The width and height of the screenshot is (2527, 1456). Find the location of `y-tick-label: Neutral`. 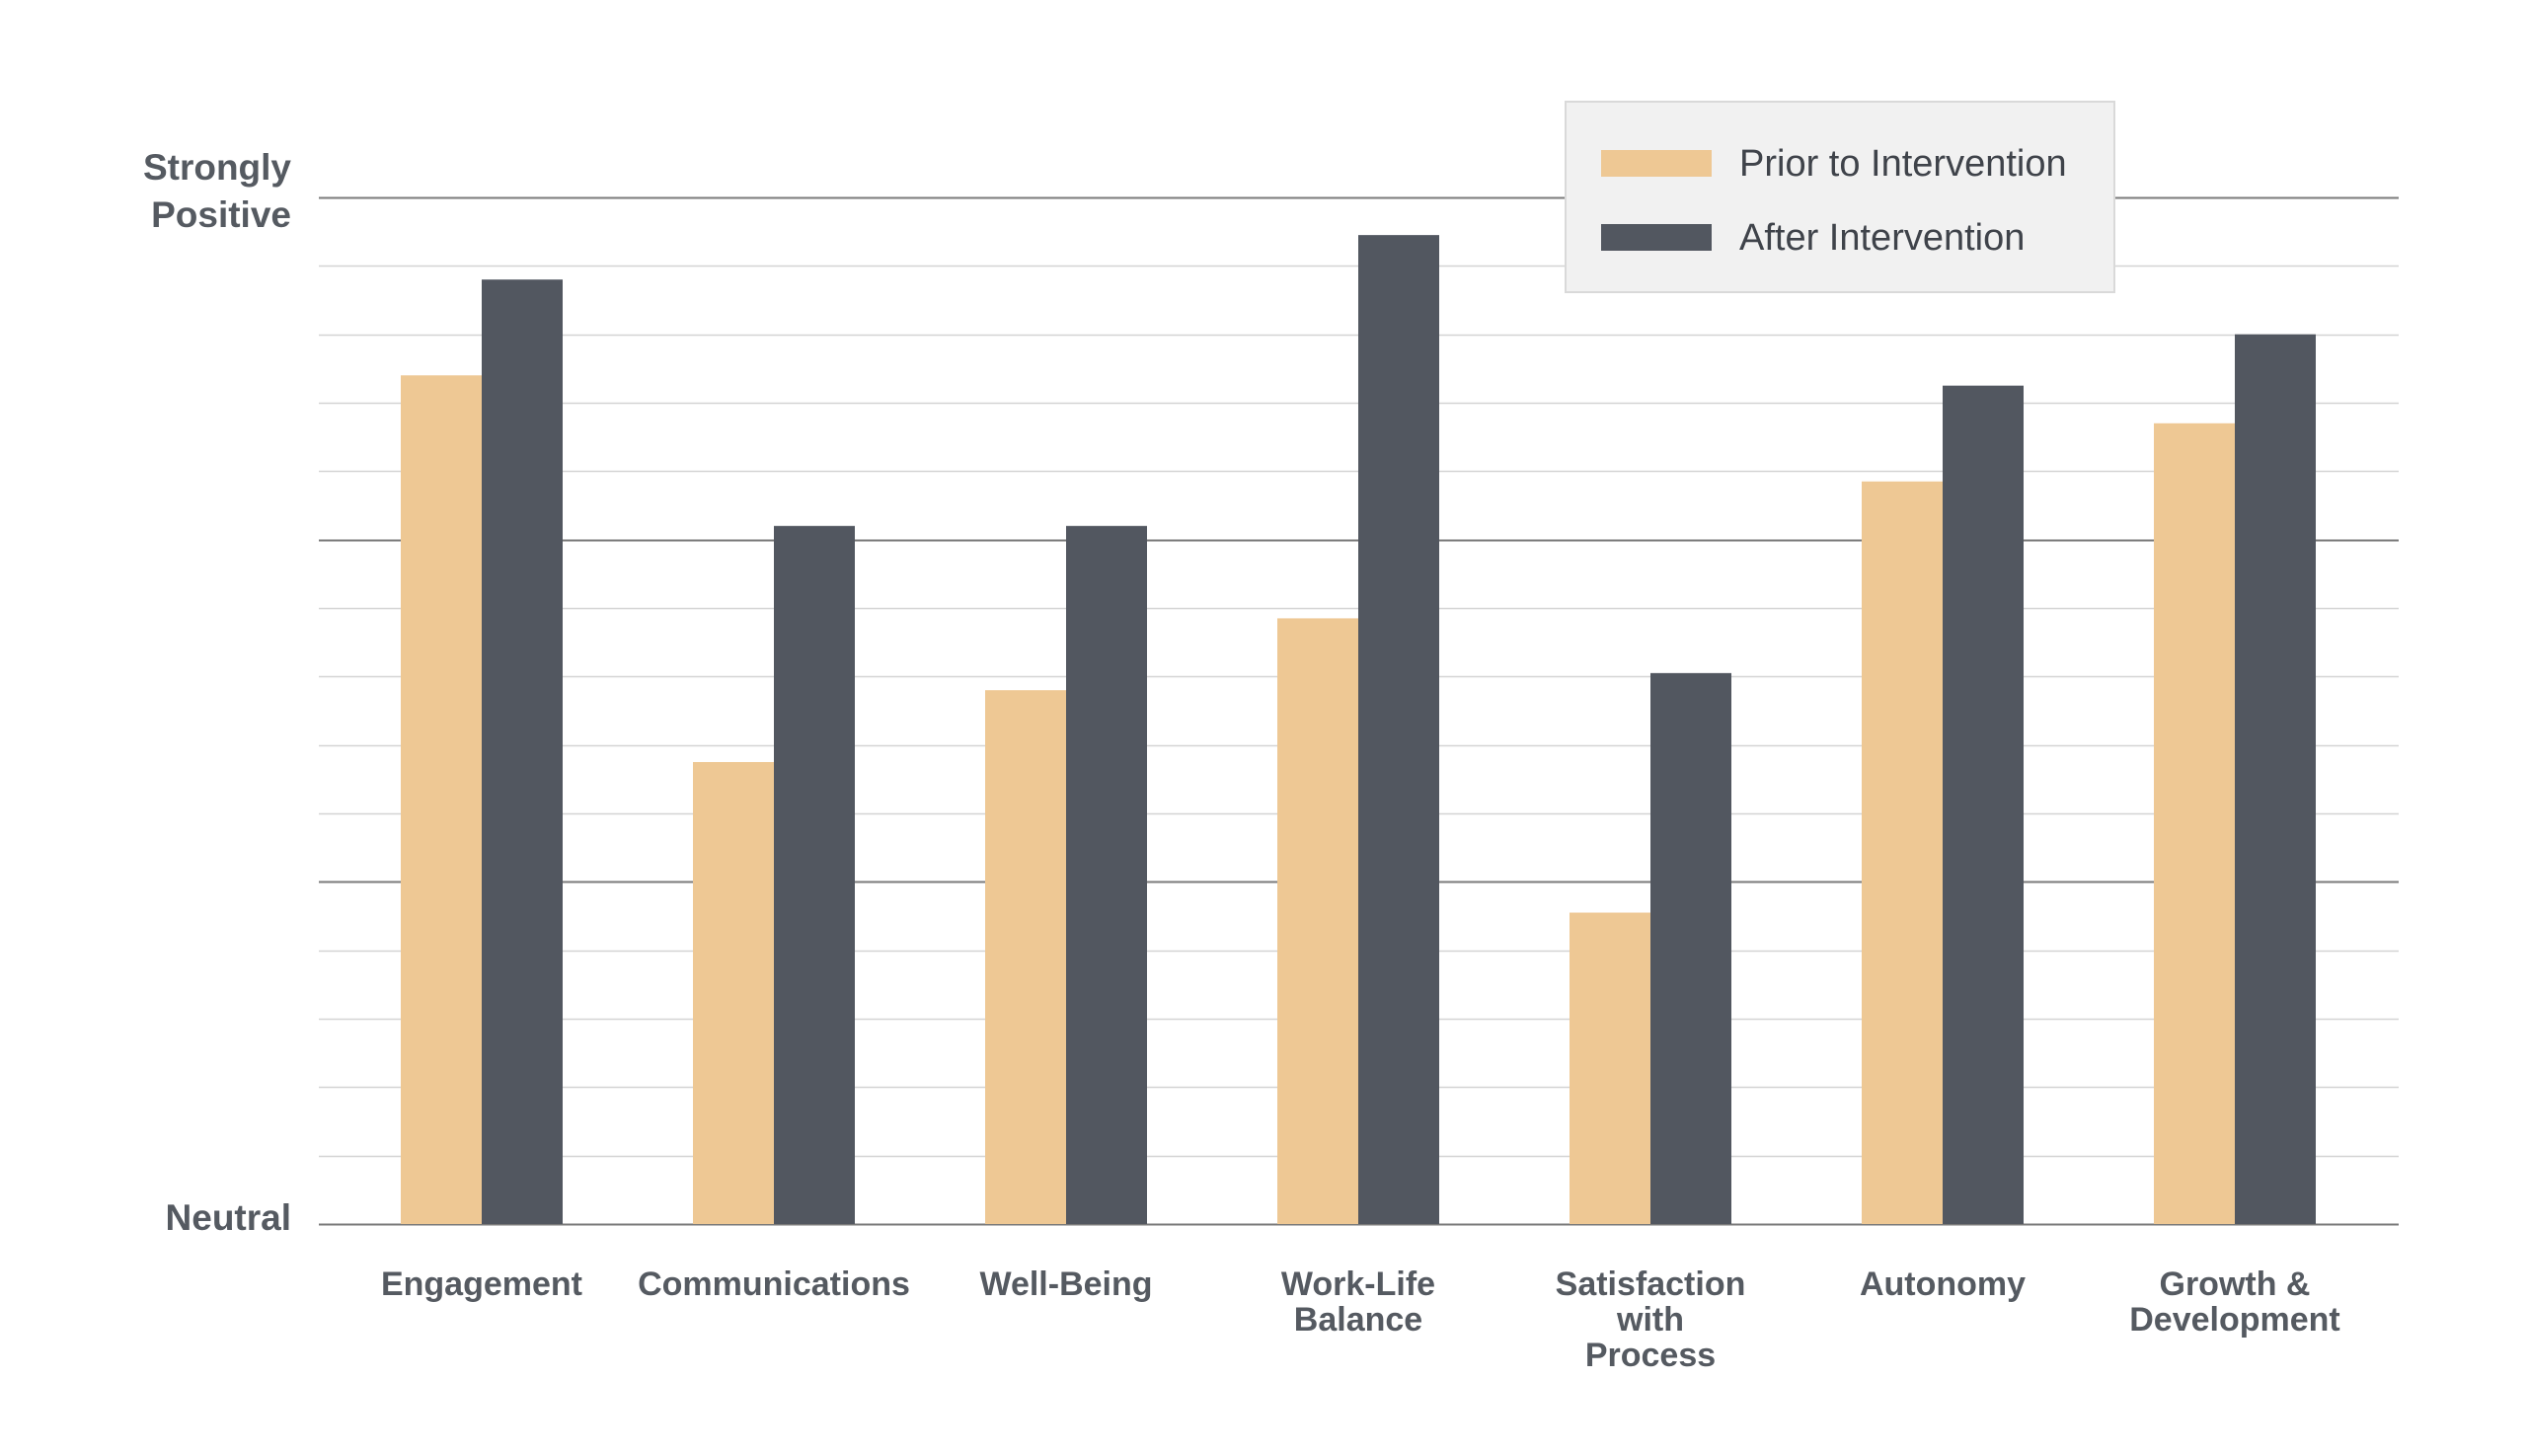

y-tick-label: Neutral is located at coordinates (228, 1217).